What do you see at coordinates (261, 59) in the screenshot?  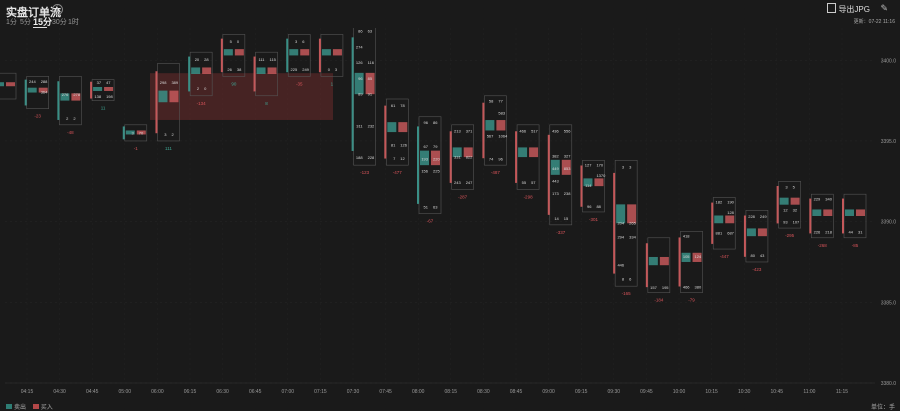 I see `sell-volume-label: 111` at bounding box center [261, 59].